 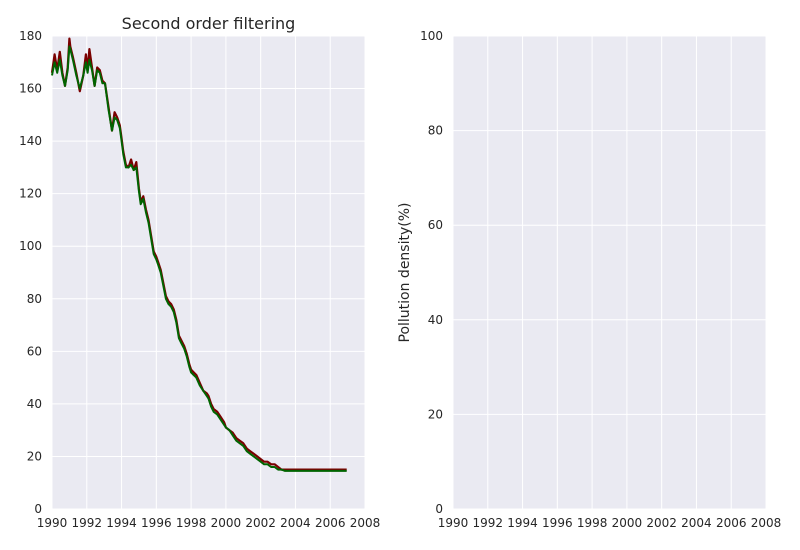 I want to click on y-tick-label: 120, so click(x=30, y=194).